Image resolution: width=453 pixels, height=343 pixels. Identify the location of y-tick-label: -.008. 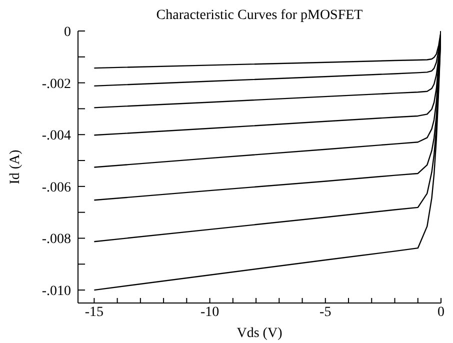
(56, 240).